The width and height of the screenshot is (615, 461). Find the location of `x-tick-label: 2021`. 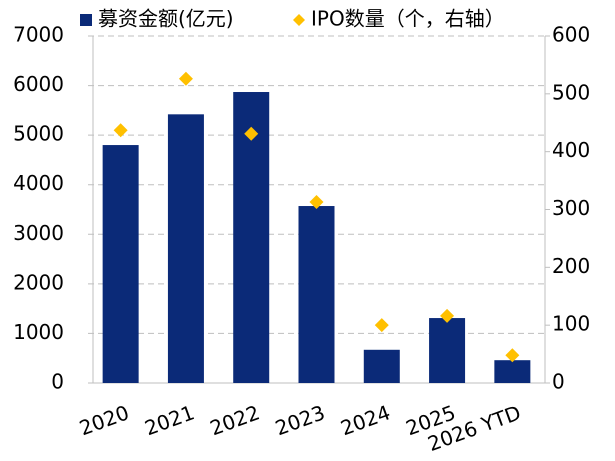

x-tick-label: 2021 is located at coordinates (169, 420).